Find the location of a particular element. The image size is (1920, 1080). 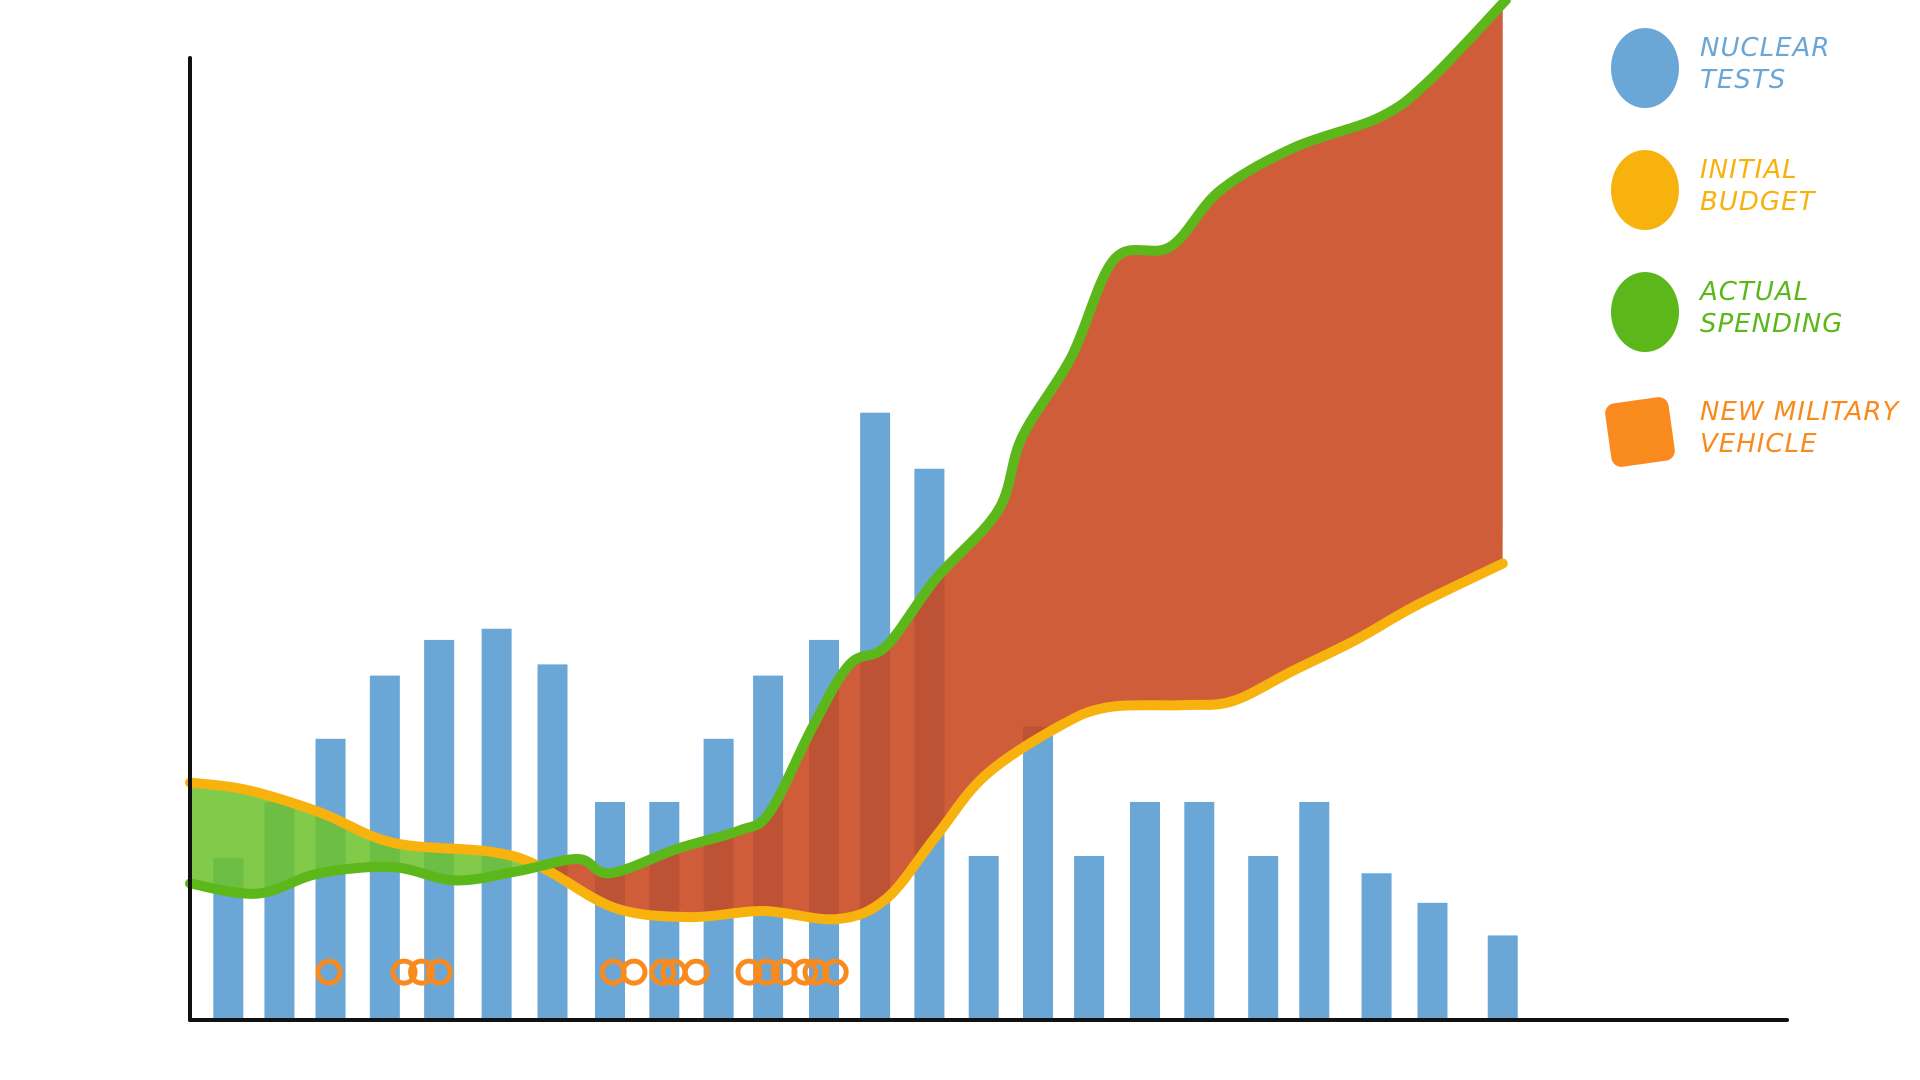

legend is located at coordinates (1642, 247).